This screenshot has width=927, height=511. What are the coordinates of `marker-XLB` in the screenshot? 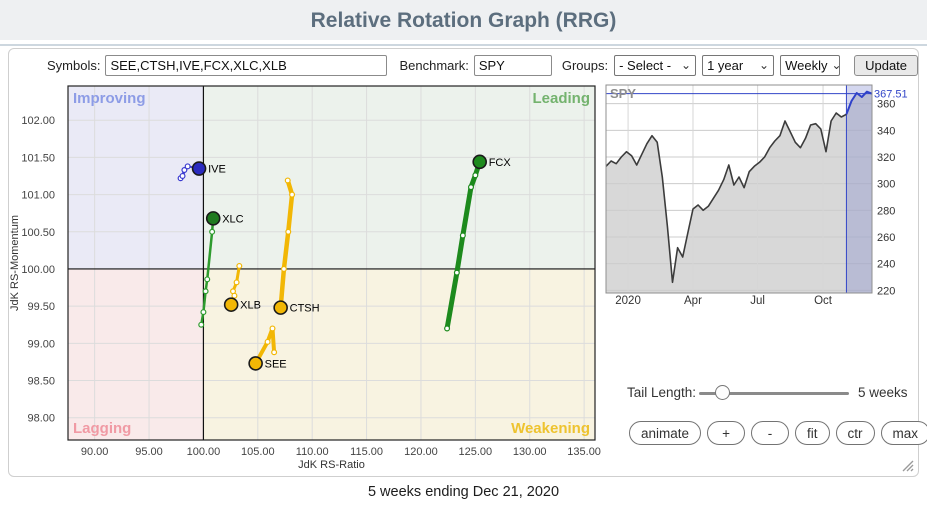 It's located at (231, 304).